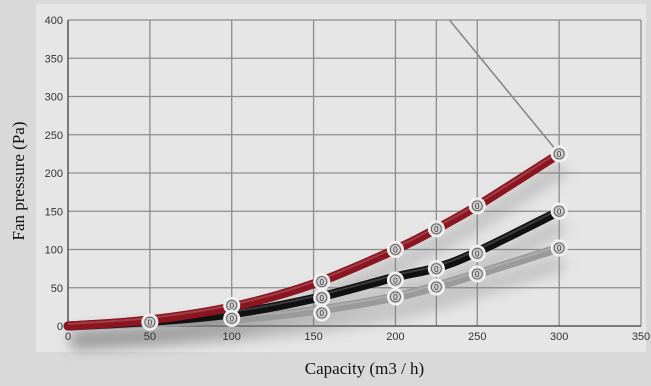 This screenshot has width=651, height=386. I want to click on y-tick-label: 400, so click(54, 21).